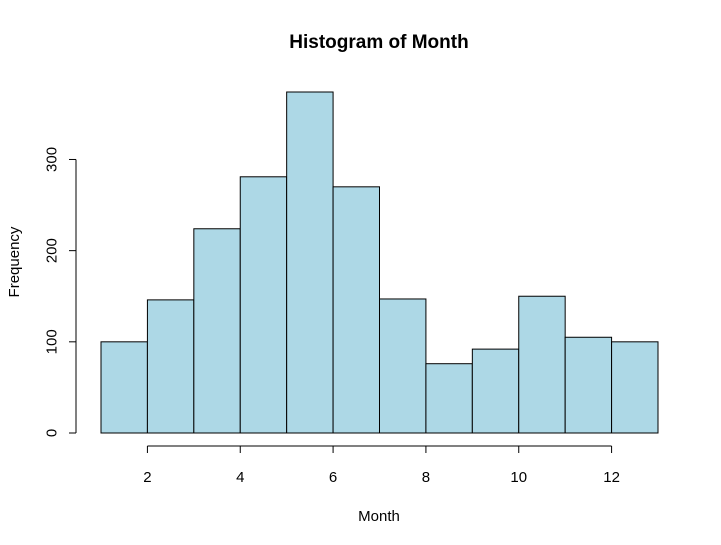 The image size is (721, 545). What do you see at coordinates (14, 261) in the screenshot?
I see `y-axis-label: Frequency` at bounding box center [14, 261].